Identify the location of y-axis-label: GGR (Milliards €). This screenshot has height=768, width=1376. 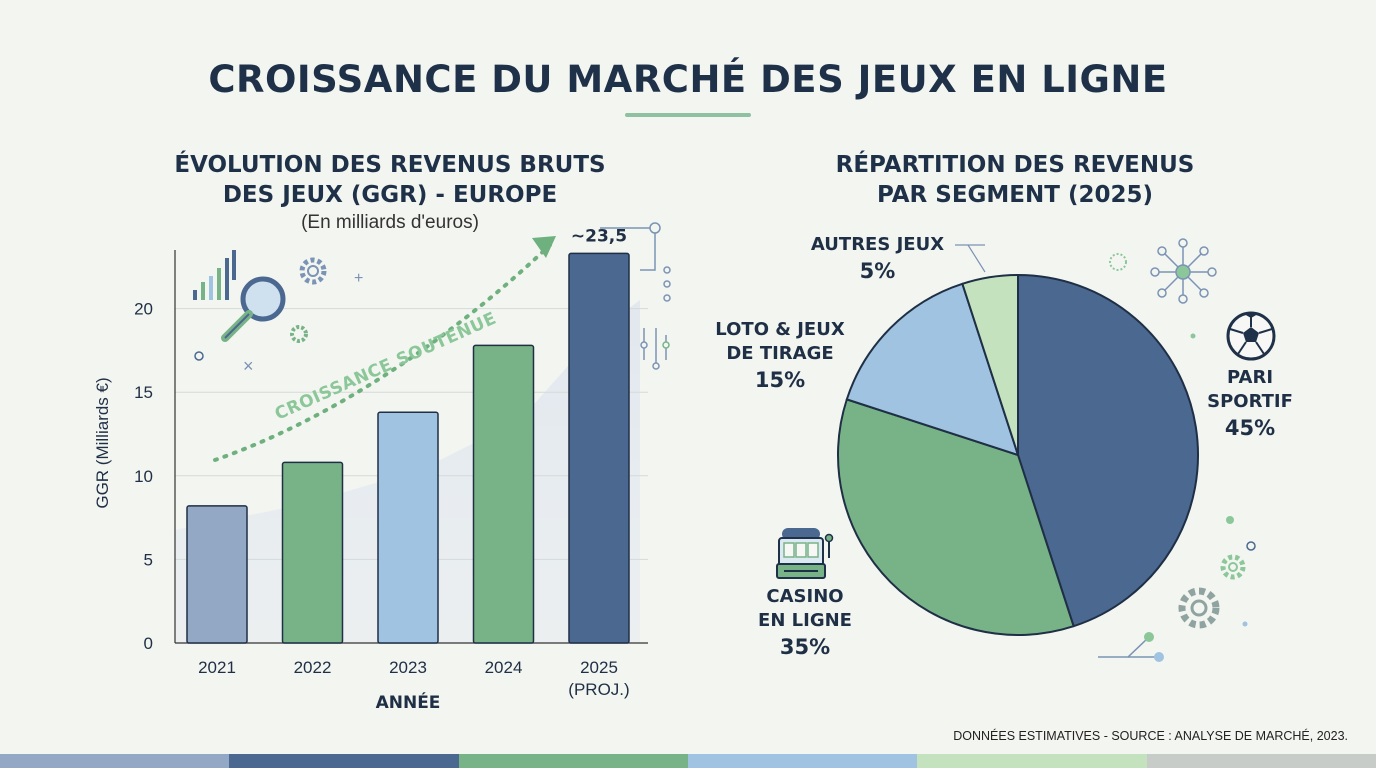
(102, 442).